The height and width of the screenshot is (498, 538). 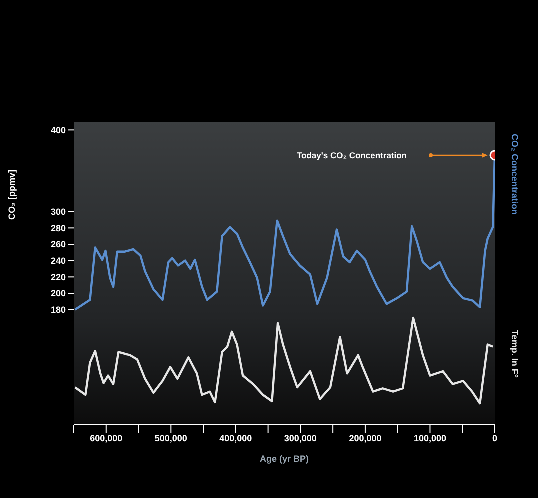 I want to click on x-tick-label: 200,000, so click(x=365, y=438).